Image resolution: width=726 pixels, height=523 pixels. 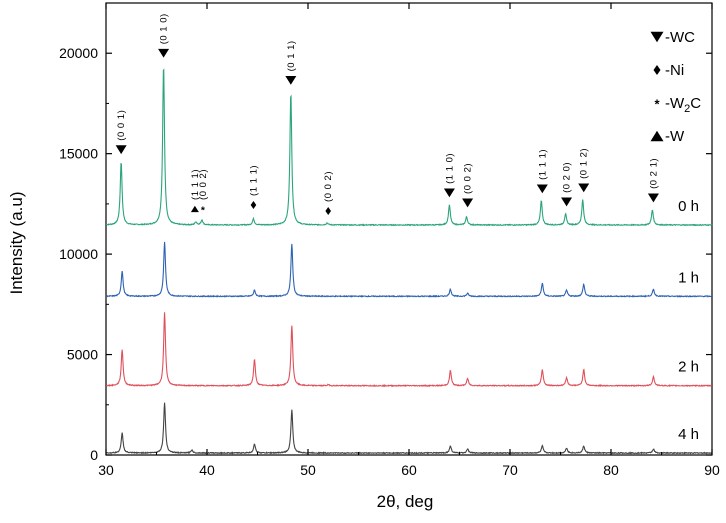 I want to click on legend-star-icon: *, so click(x=657, y=104).